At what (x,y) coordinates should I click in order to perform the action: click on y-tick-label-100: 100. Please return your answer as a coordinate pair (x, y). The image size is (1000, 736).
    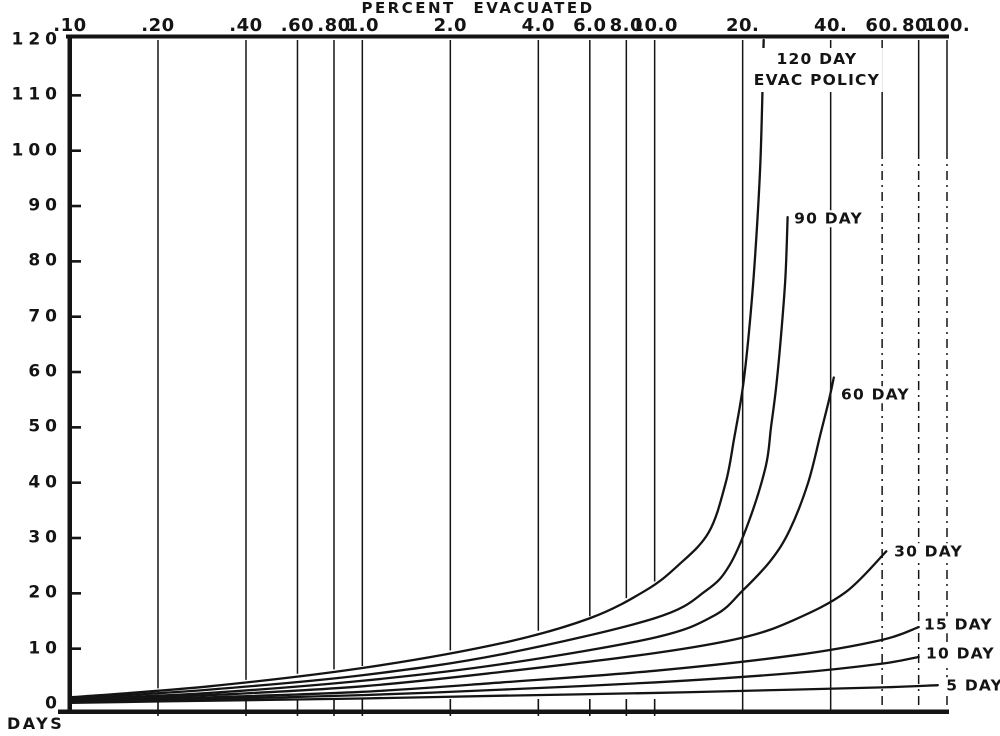
    Looking at the image, I should click on (36, 150).